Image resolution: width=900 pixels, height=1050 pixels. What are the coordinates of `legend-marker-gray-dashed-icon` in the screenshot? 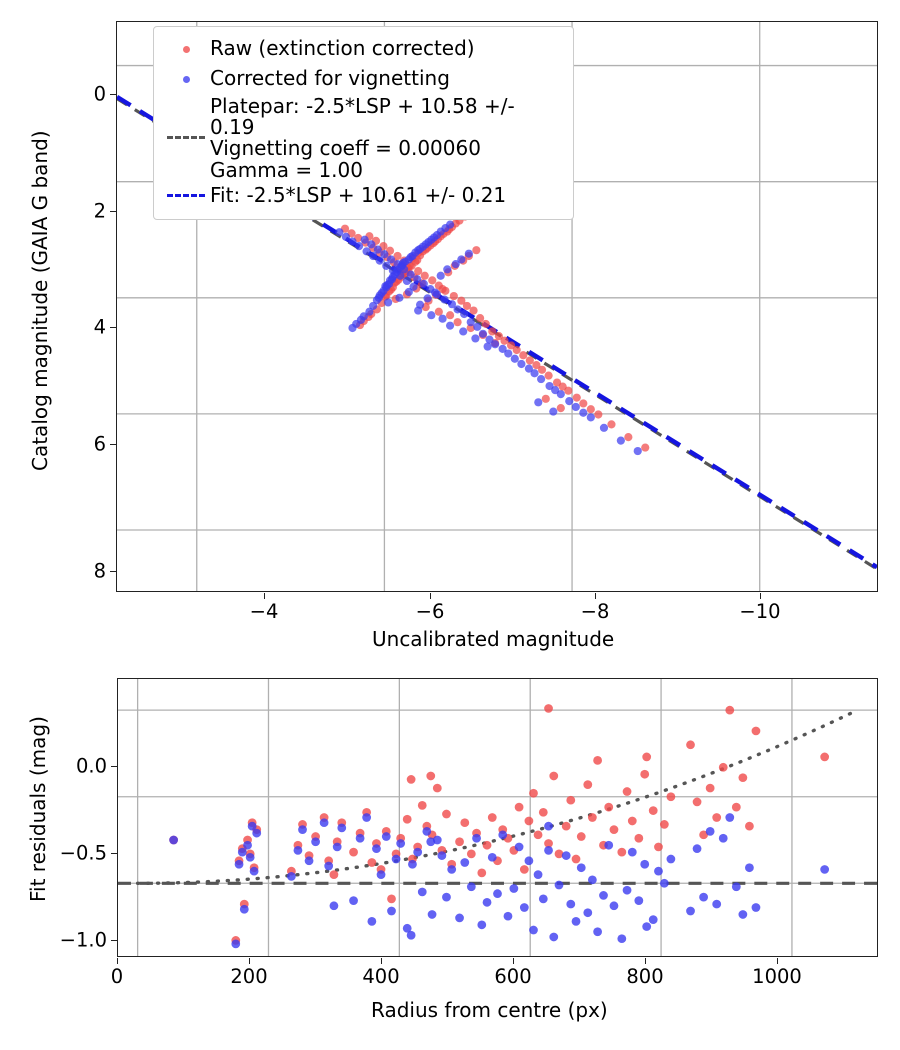 It's located at (186, 137).